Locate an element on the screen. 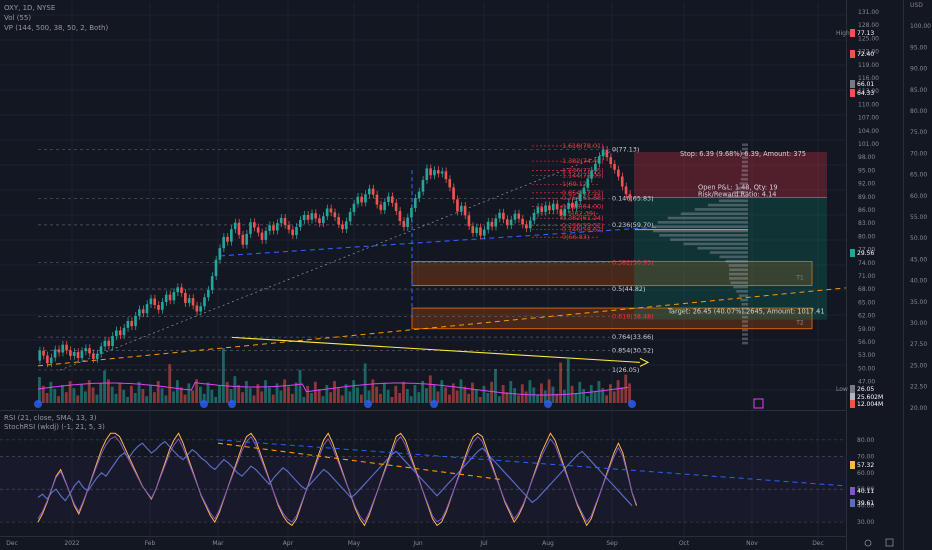 This screenshot has height=550, width=932. settings-icon is located at coordinates (868, 543).